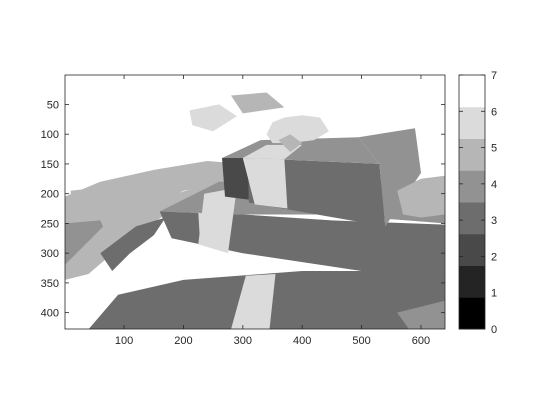  Describe the element at coordinates (50, 135) in the screenshot. I see `y-tick-label: 100` at that location.